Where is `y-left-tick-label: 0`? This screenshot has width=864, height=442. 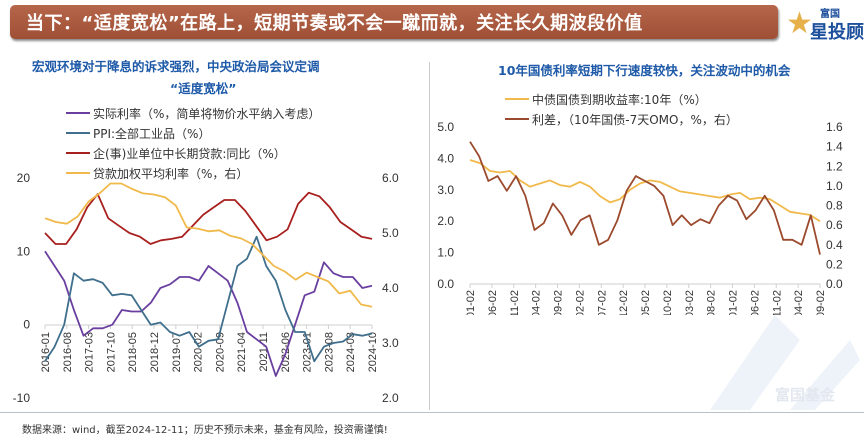 y-left-tick-label: 0 is located at coordinates (26, 325).